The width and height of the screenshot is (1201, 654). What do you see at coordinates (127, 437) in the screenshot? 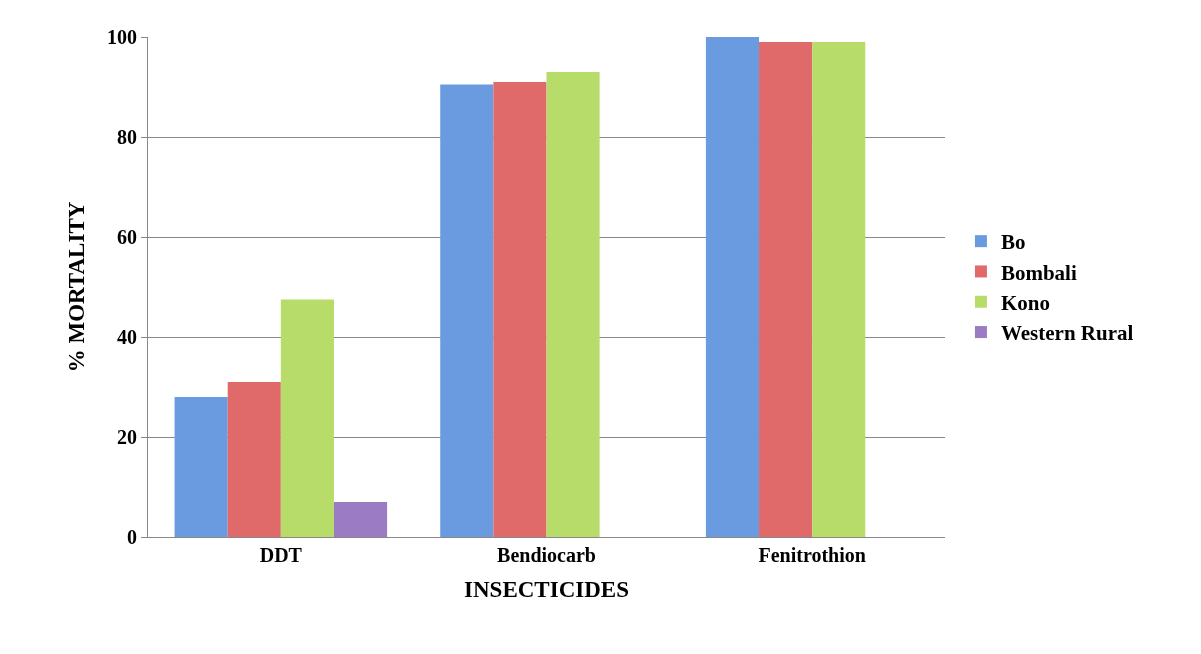
I see `y-tick-label: 20` at bounding box center [127, 437].